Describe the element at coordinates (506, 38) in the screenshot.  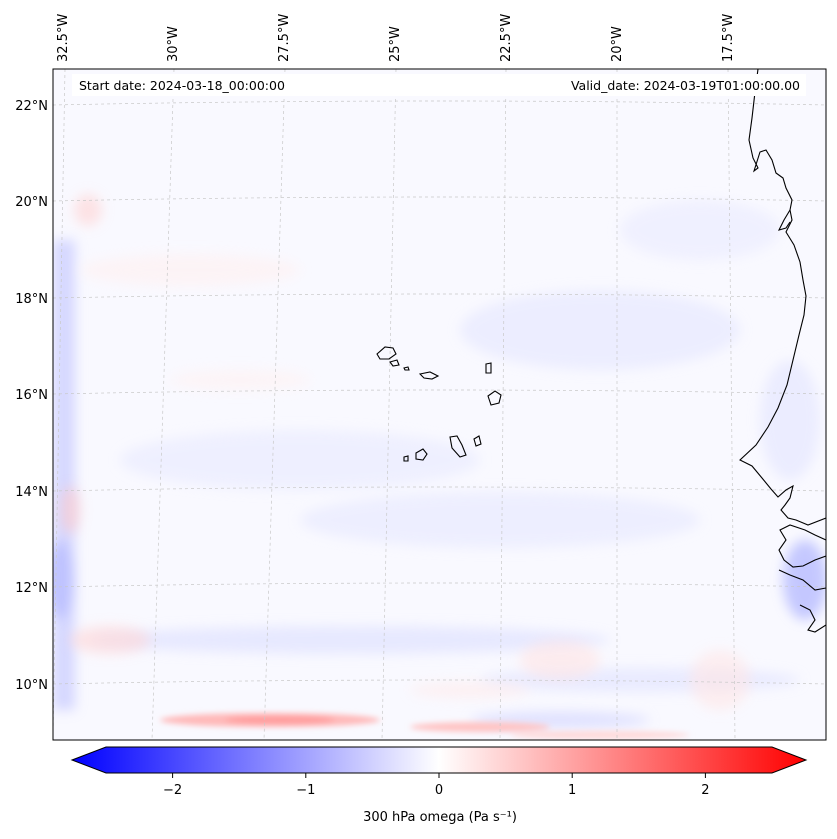
I see `lon-tick-label: 22.5°W` at that location.